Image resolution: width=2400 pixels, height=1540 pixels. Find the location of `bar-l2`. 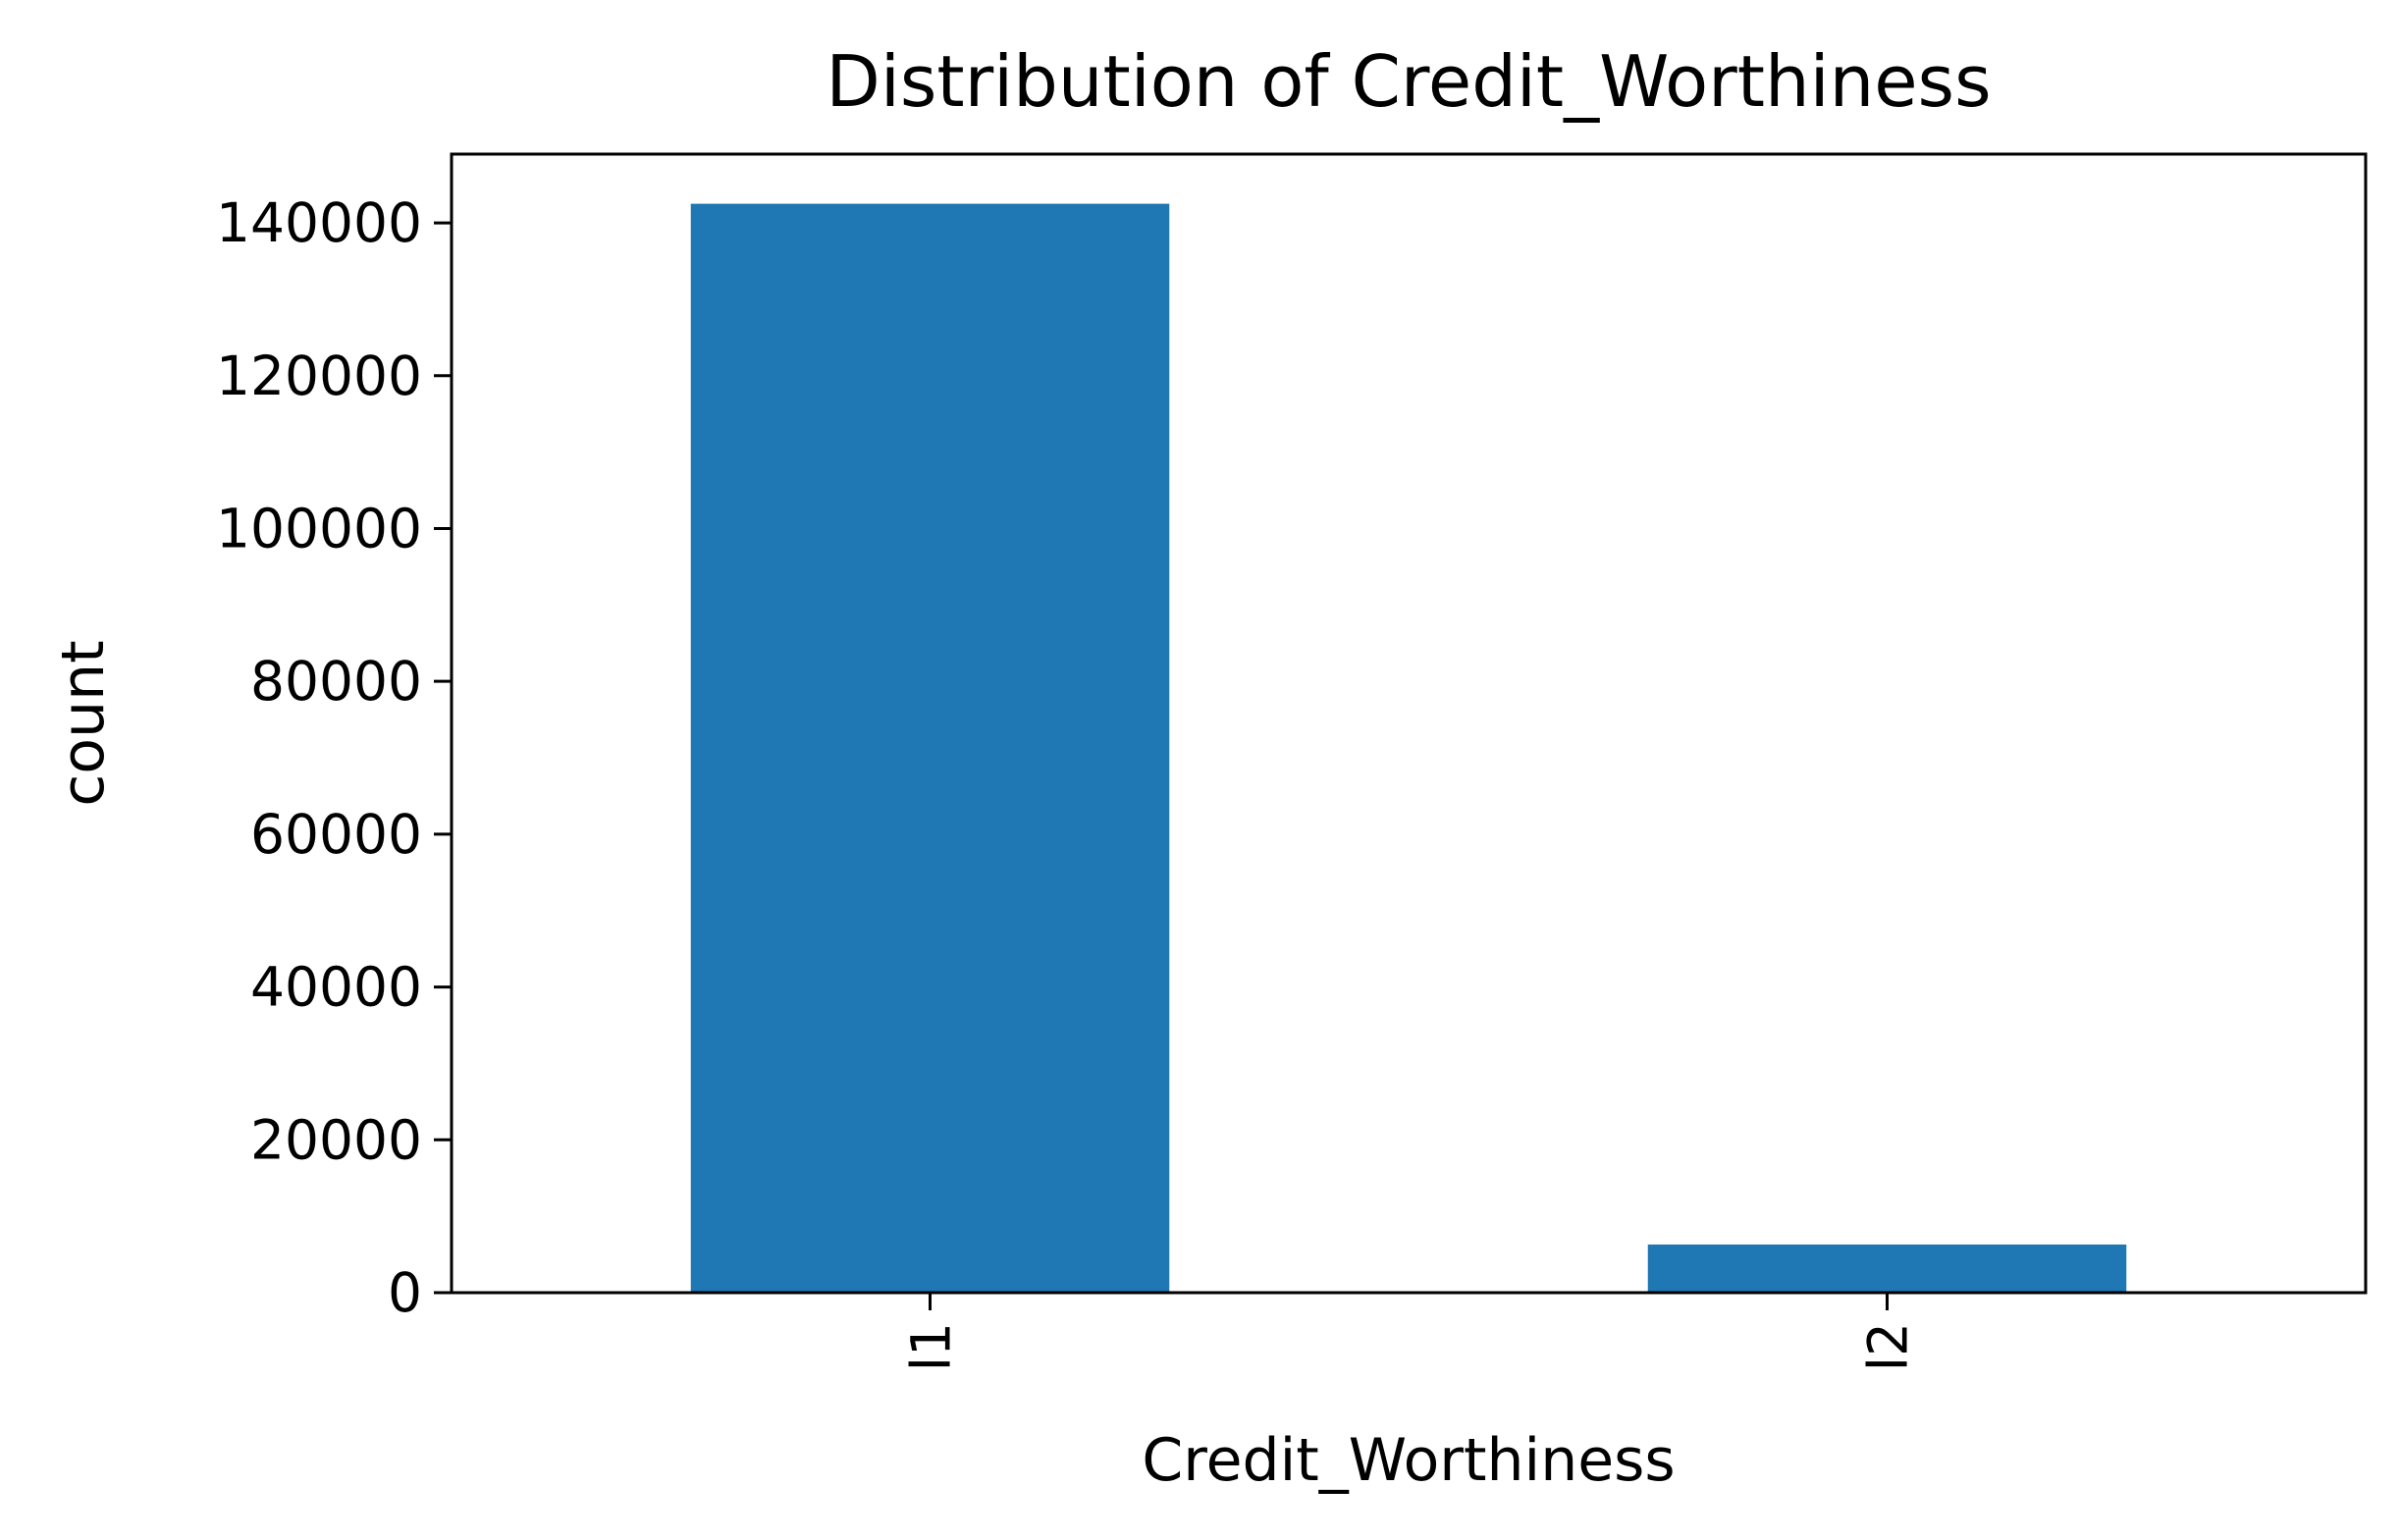

bar-l2 is located at coordinates (1887, 1269).